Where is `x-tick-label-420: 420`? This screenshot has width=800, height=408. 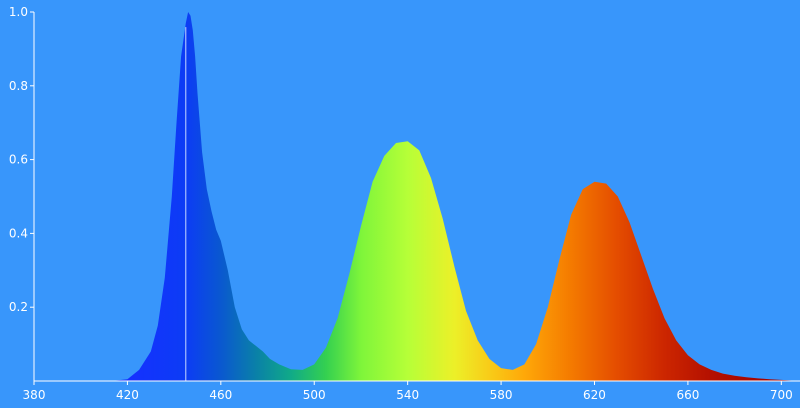
x-tick-label-420: 420 is located at coordinates (127, 395).